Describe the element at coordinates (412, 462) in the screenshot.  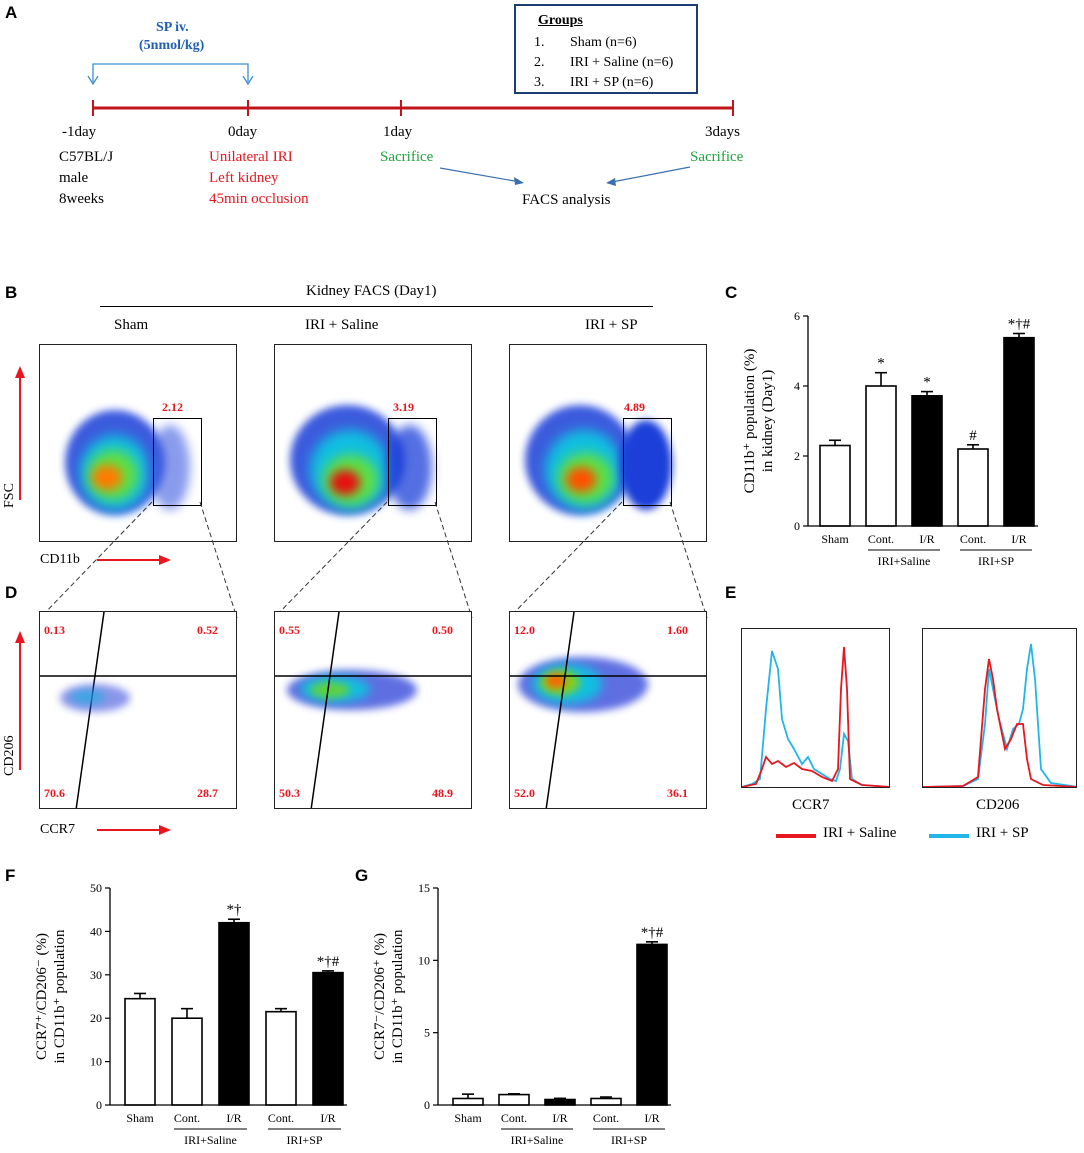
I see `gate-saline` at that location.